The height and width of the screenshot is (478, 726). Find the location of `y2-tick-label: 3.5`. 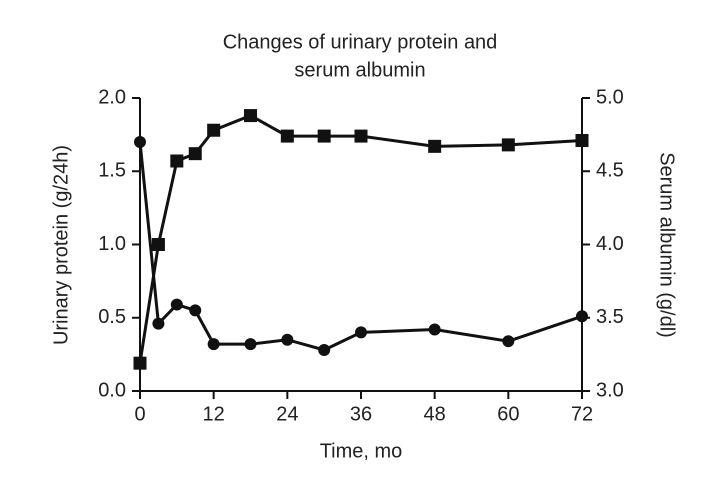

y2-tick-label: 3.5 is located at coordinates (610, 317).